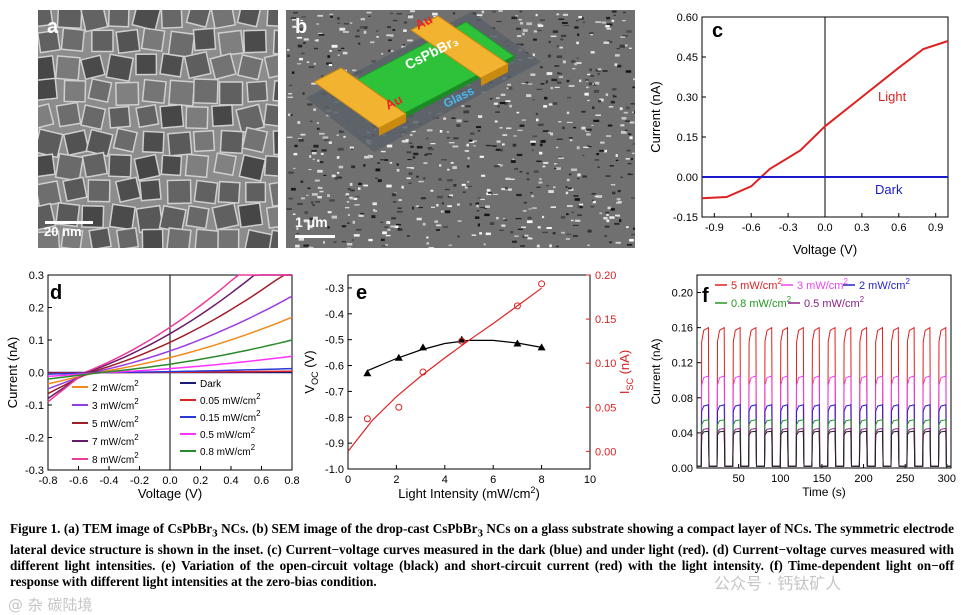  I want to click on panel-label-e: e, so click(361, 293).